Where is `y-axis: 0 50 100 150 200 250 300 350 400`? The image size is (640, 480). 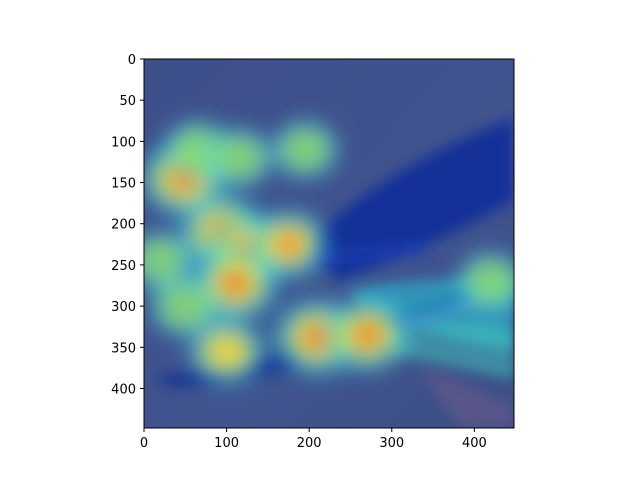 y-axis: 0 50 100 150 200 250 300 350 400 is located at coordinates (127, 225).